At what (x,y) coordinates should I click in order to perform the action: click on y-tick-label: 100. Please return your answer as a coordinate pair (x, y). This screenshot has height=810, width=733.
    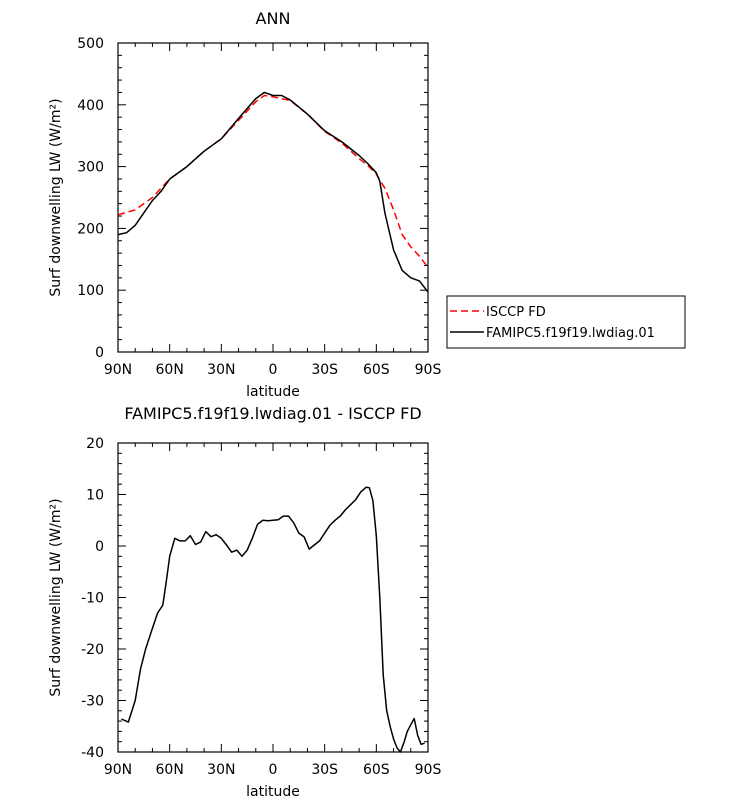
    Looking at the image, I should click on (90, 291).